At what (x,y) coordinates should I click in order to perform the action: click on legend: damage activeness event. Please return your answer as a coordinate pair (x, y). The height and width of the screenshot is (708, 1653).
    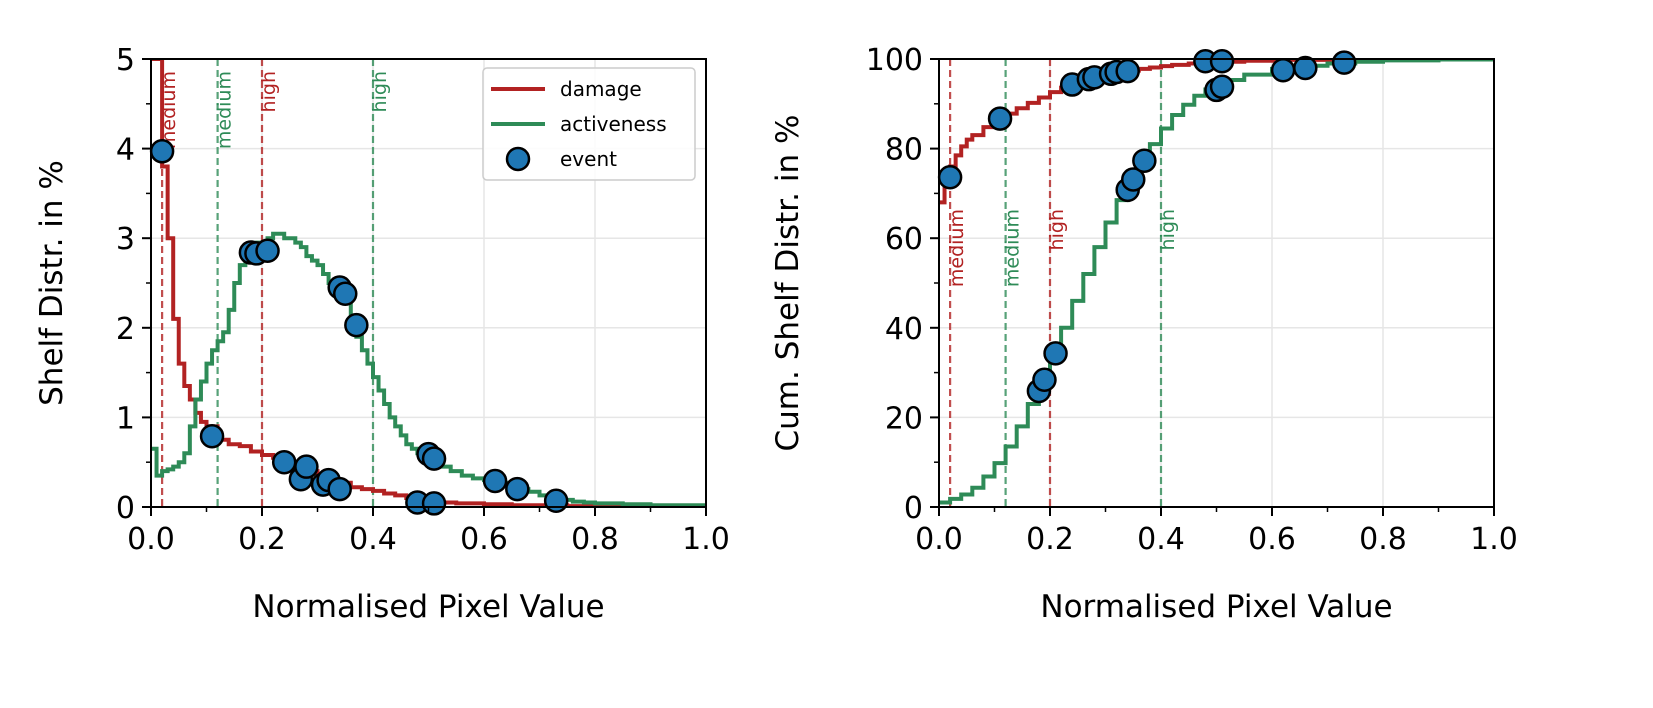
    Looking at the image, I should click on (589, 124).